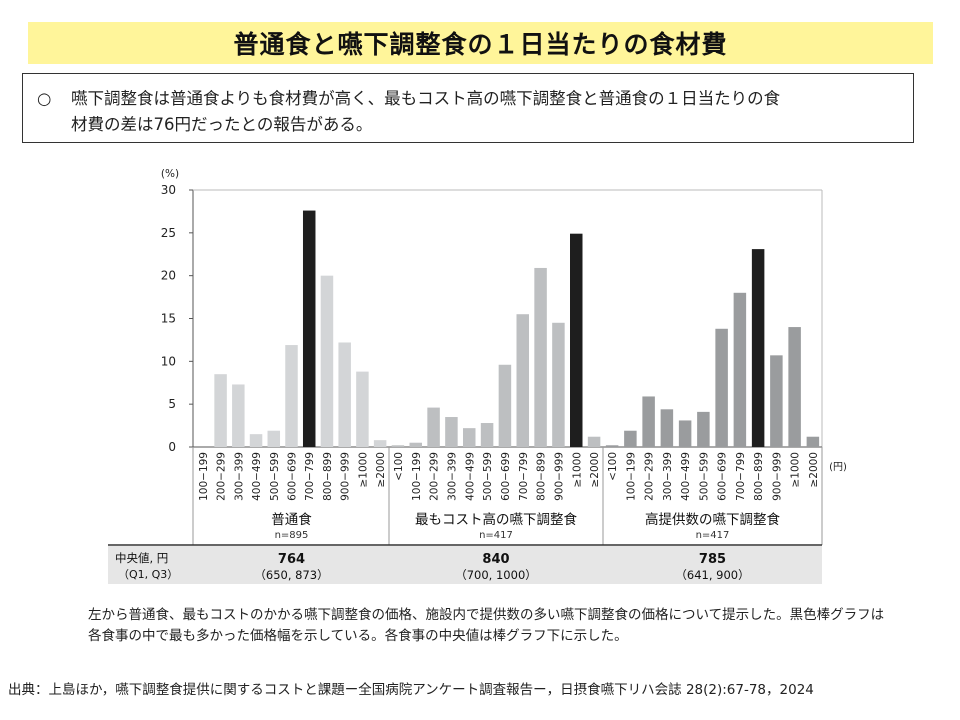  What do you see at coordinates (291, 559) in the screenshot?
I see `median-value: 764` at bounding box center [291, 559].